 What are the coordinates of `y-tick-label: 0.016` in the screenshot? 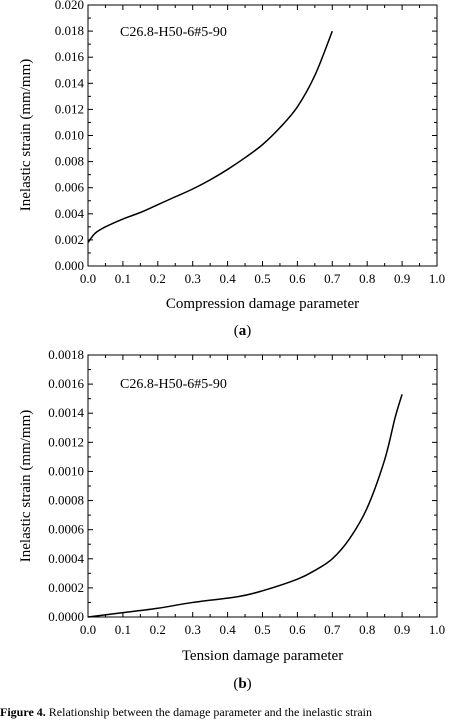 It's located at (70, 56).